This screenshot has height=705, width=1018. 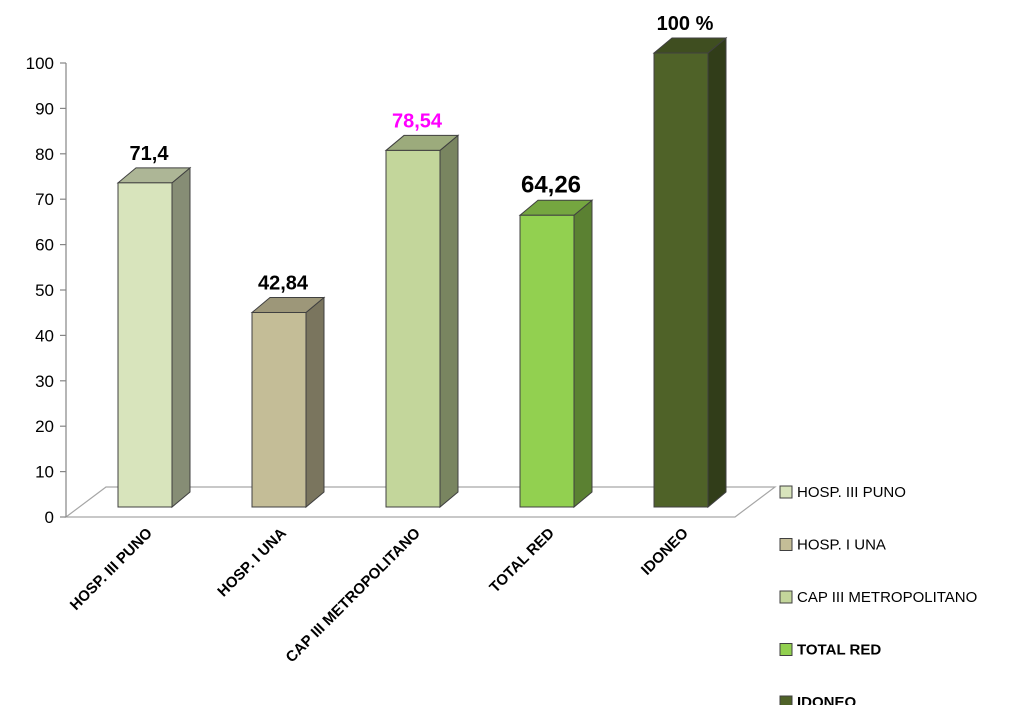 What do you see at coordinates (44, 199) in the screenshot?
I see `y-tick-label: 70` at bounding box center [44, 199].